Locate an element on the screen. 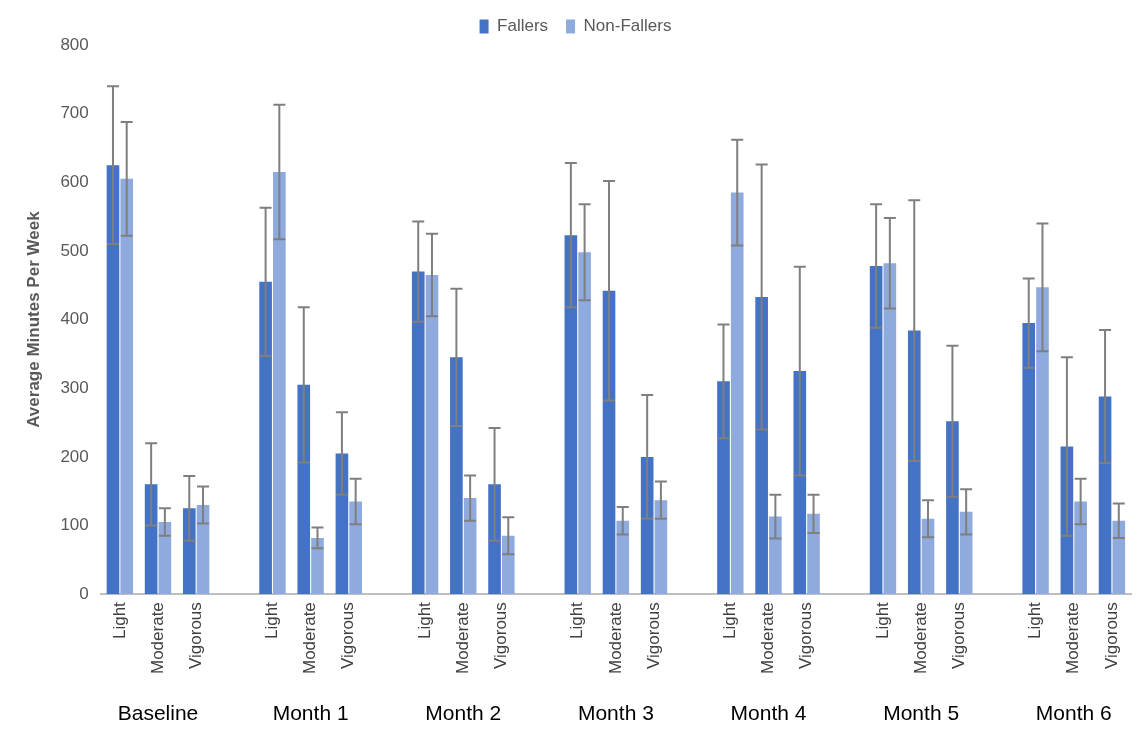  legend-label: Non-Fallers is located at coordinates (627, 26).